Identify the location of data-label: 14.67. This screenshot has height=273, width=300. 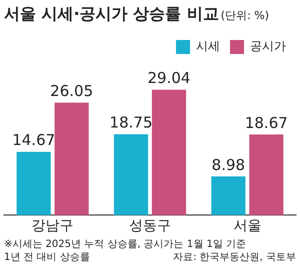
(34, 140).